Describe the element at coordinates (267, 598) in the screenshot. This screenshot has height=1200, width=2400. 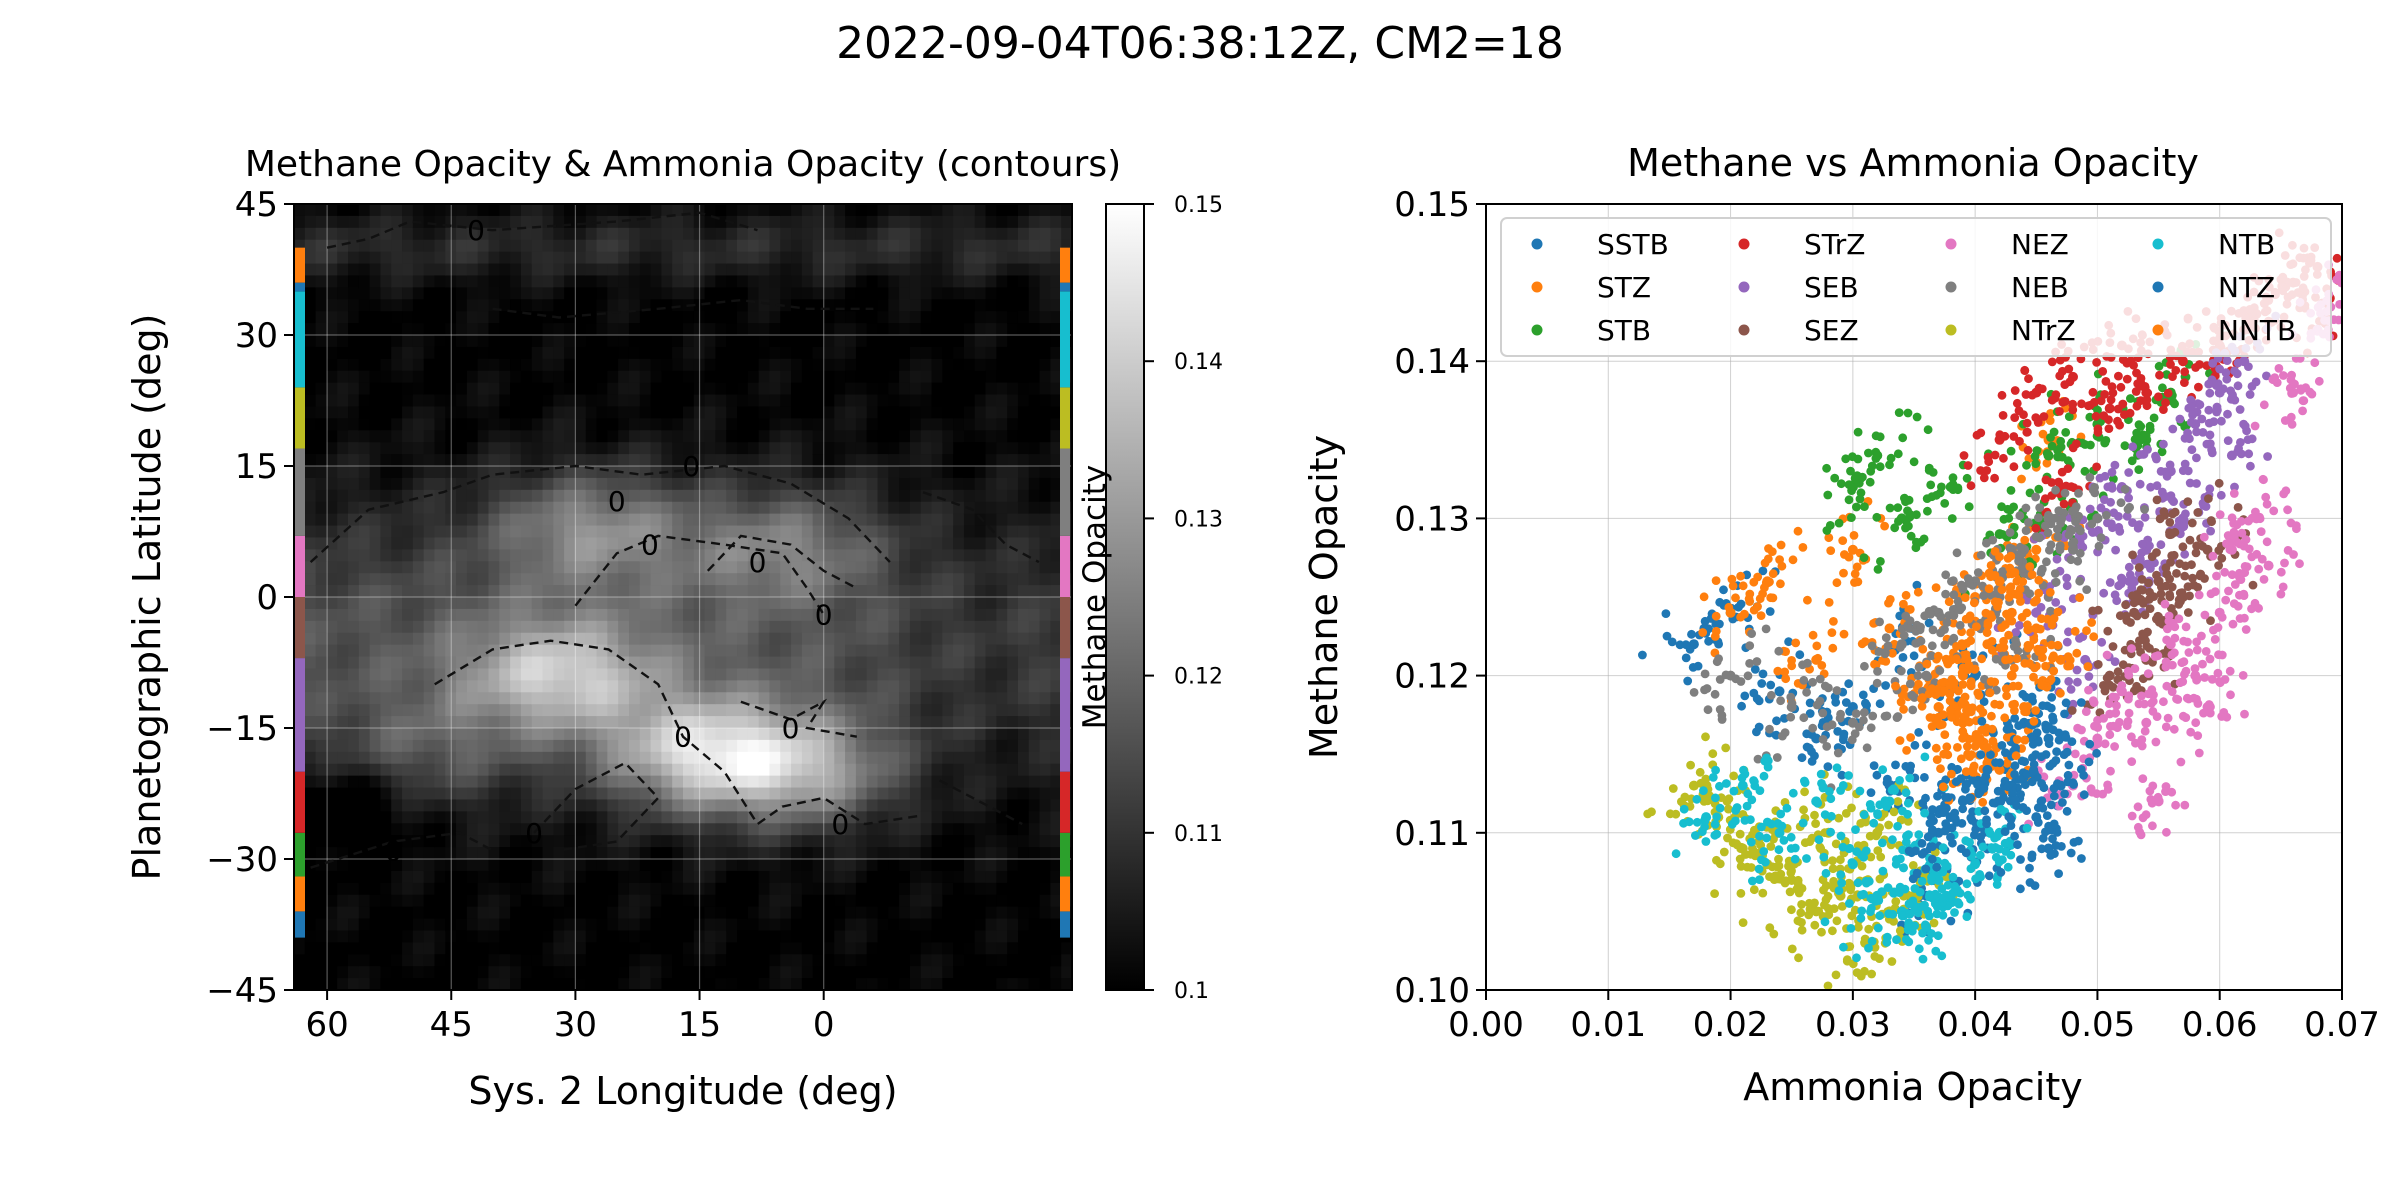
I see `map-y-tick-label: 0` at that location.